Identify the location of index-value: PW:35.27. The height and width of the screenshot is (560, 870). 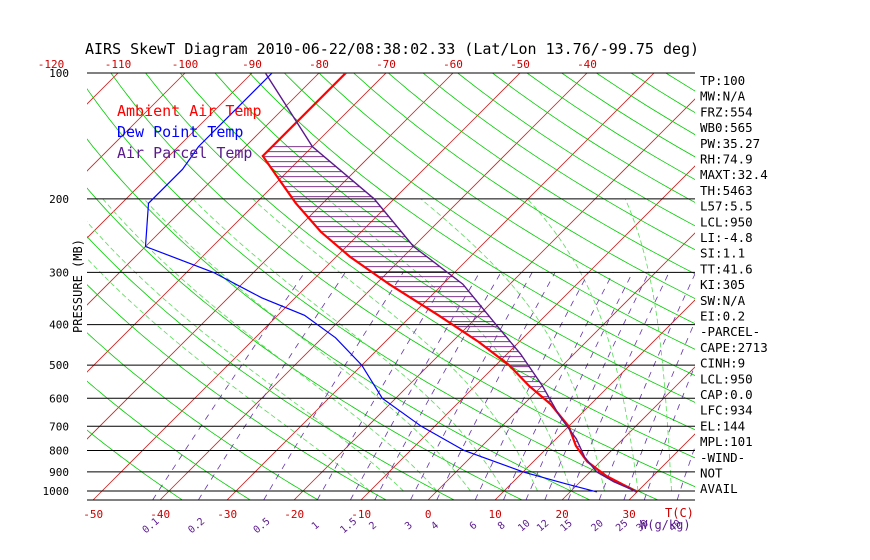
(730, 143).